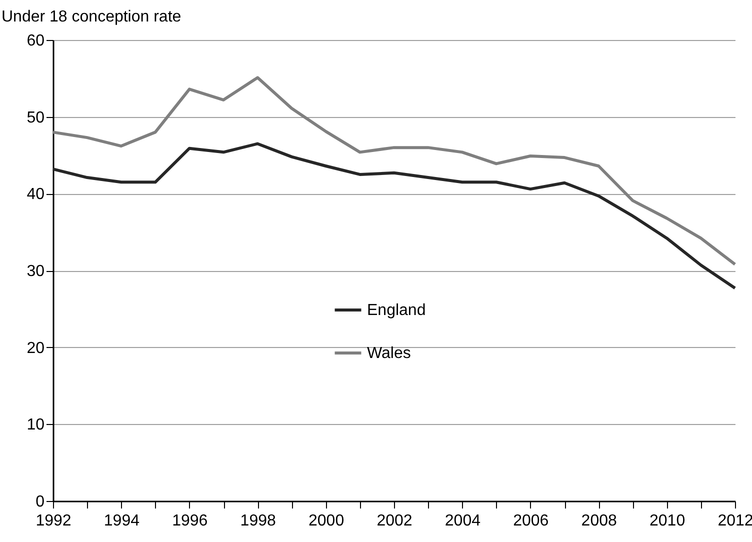 This screenshot has width=752, height=542. I want to click on x-tick-label: 1996, so click(190, 521).